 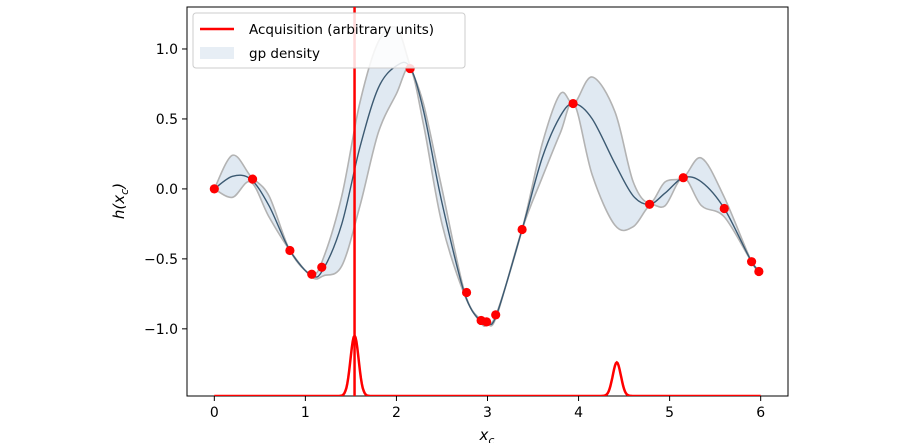 What do you see at coordinates (120, 201) in the screenshot?
I see `y-axis-label: h(xc)` at bounding box center [120, 201].